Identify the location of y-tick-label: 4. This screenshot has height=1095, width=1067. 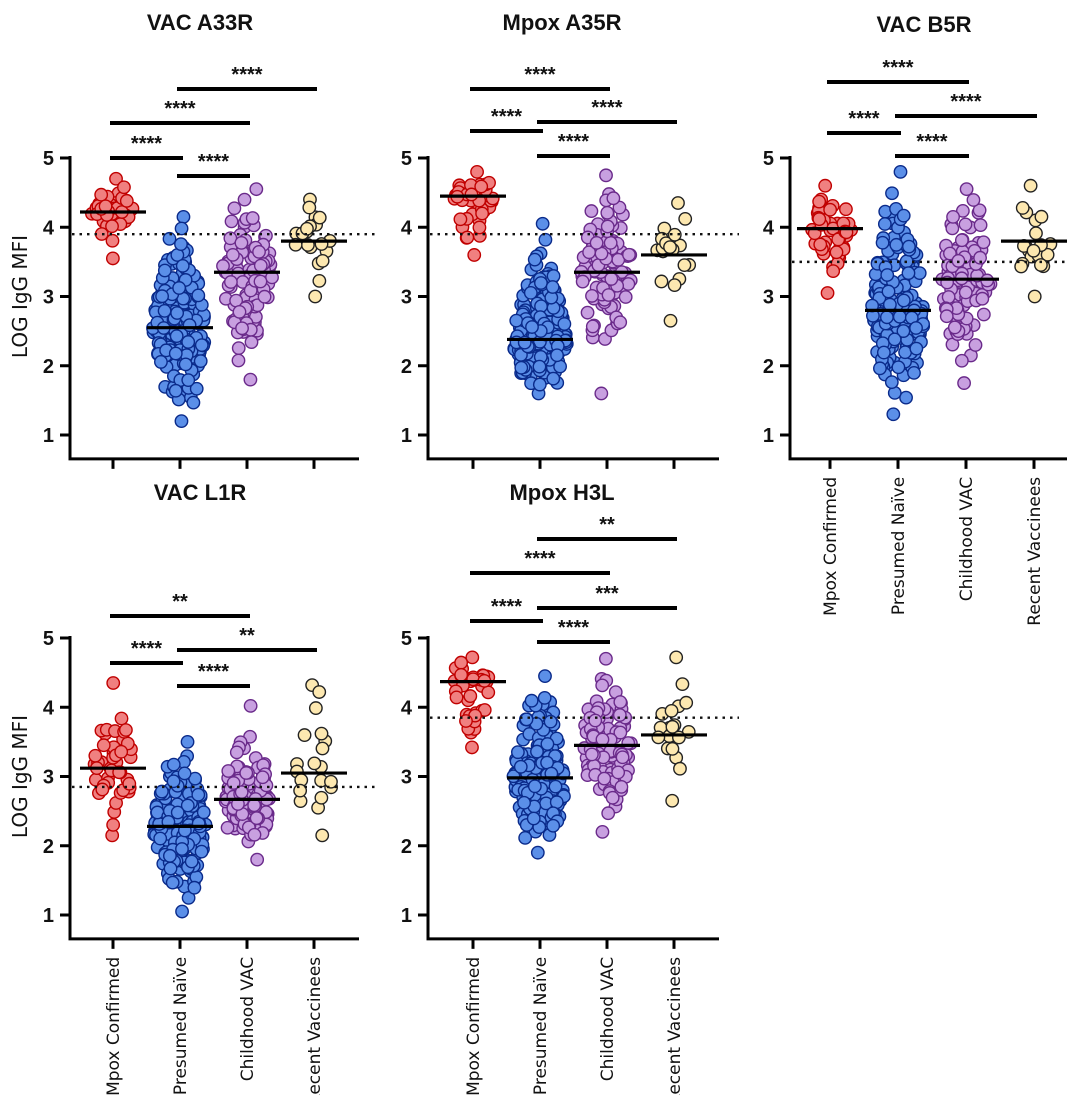
(49, 708).